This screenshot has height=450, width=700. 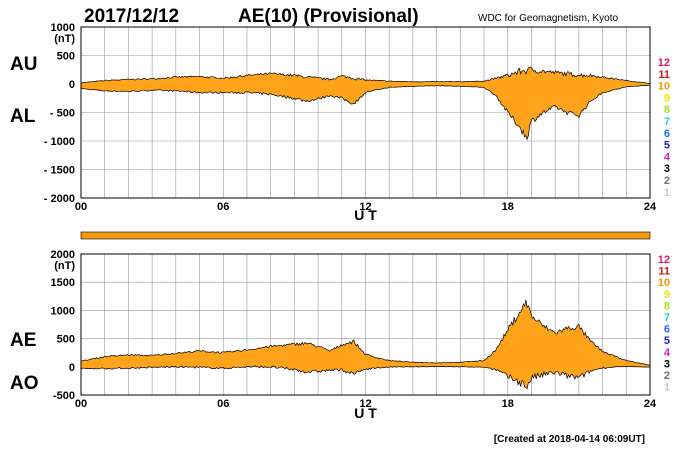 I want to click on y-tick-label: - 500, so click(x=62, y=114).